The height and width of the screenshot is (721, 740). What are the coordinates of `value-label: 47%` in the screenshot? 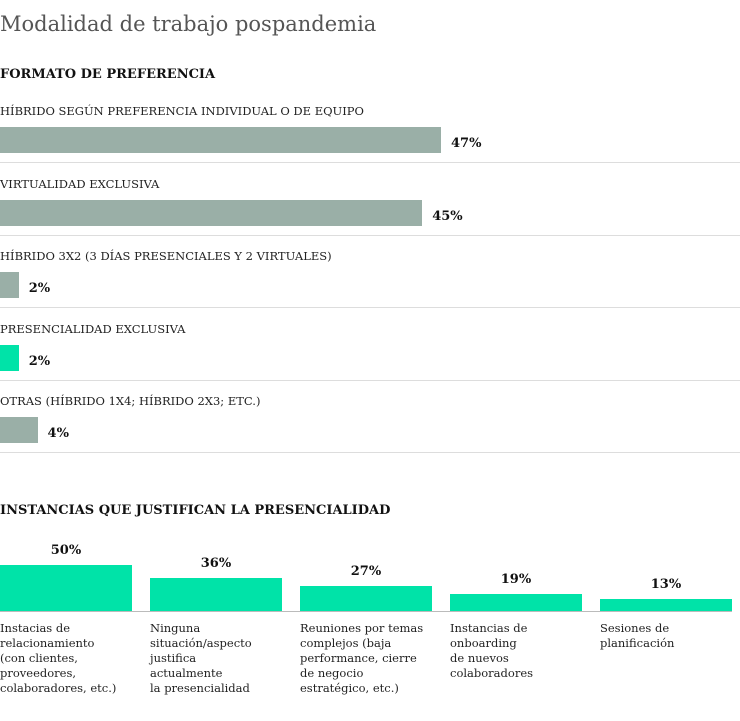 It's located at (466, 143).